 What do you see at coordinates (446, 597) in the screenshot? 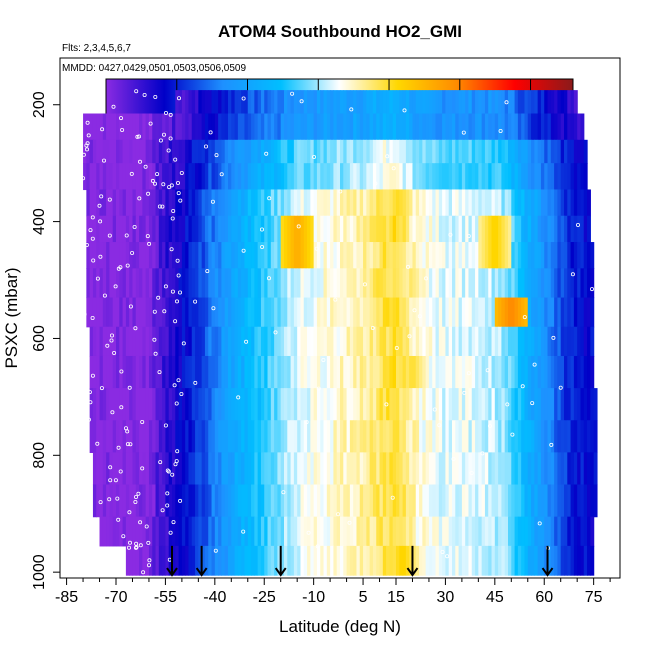
I see `x-tick-label: 30` at bounding box center [446, 597].